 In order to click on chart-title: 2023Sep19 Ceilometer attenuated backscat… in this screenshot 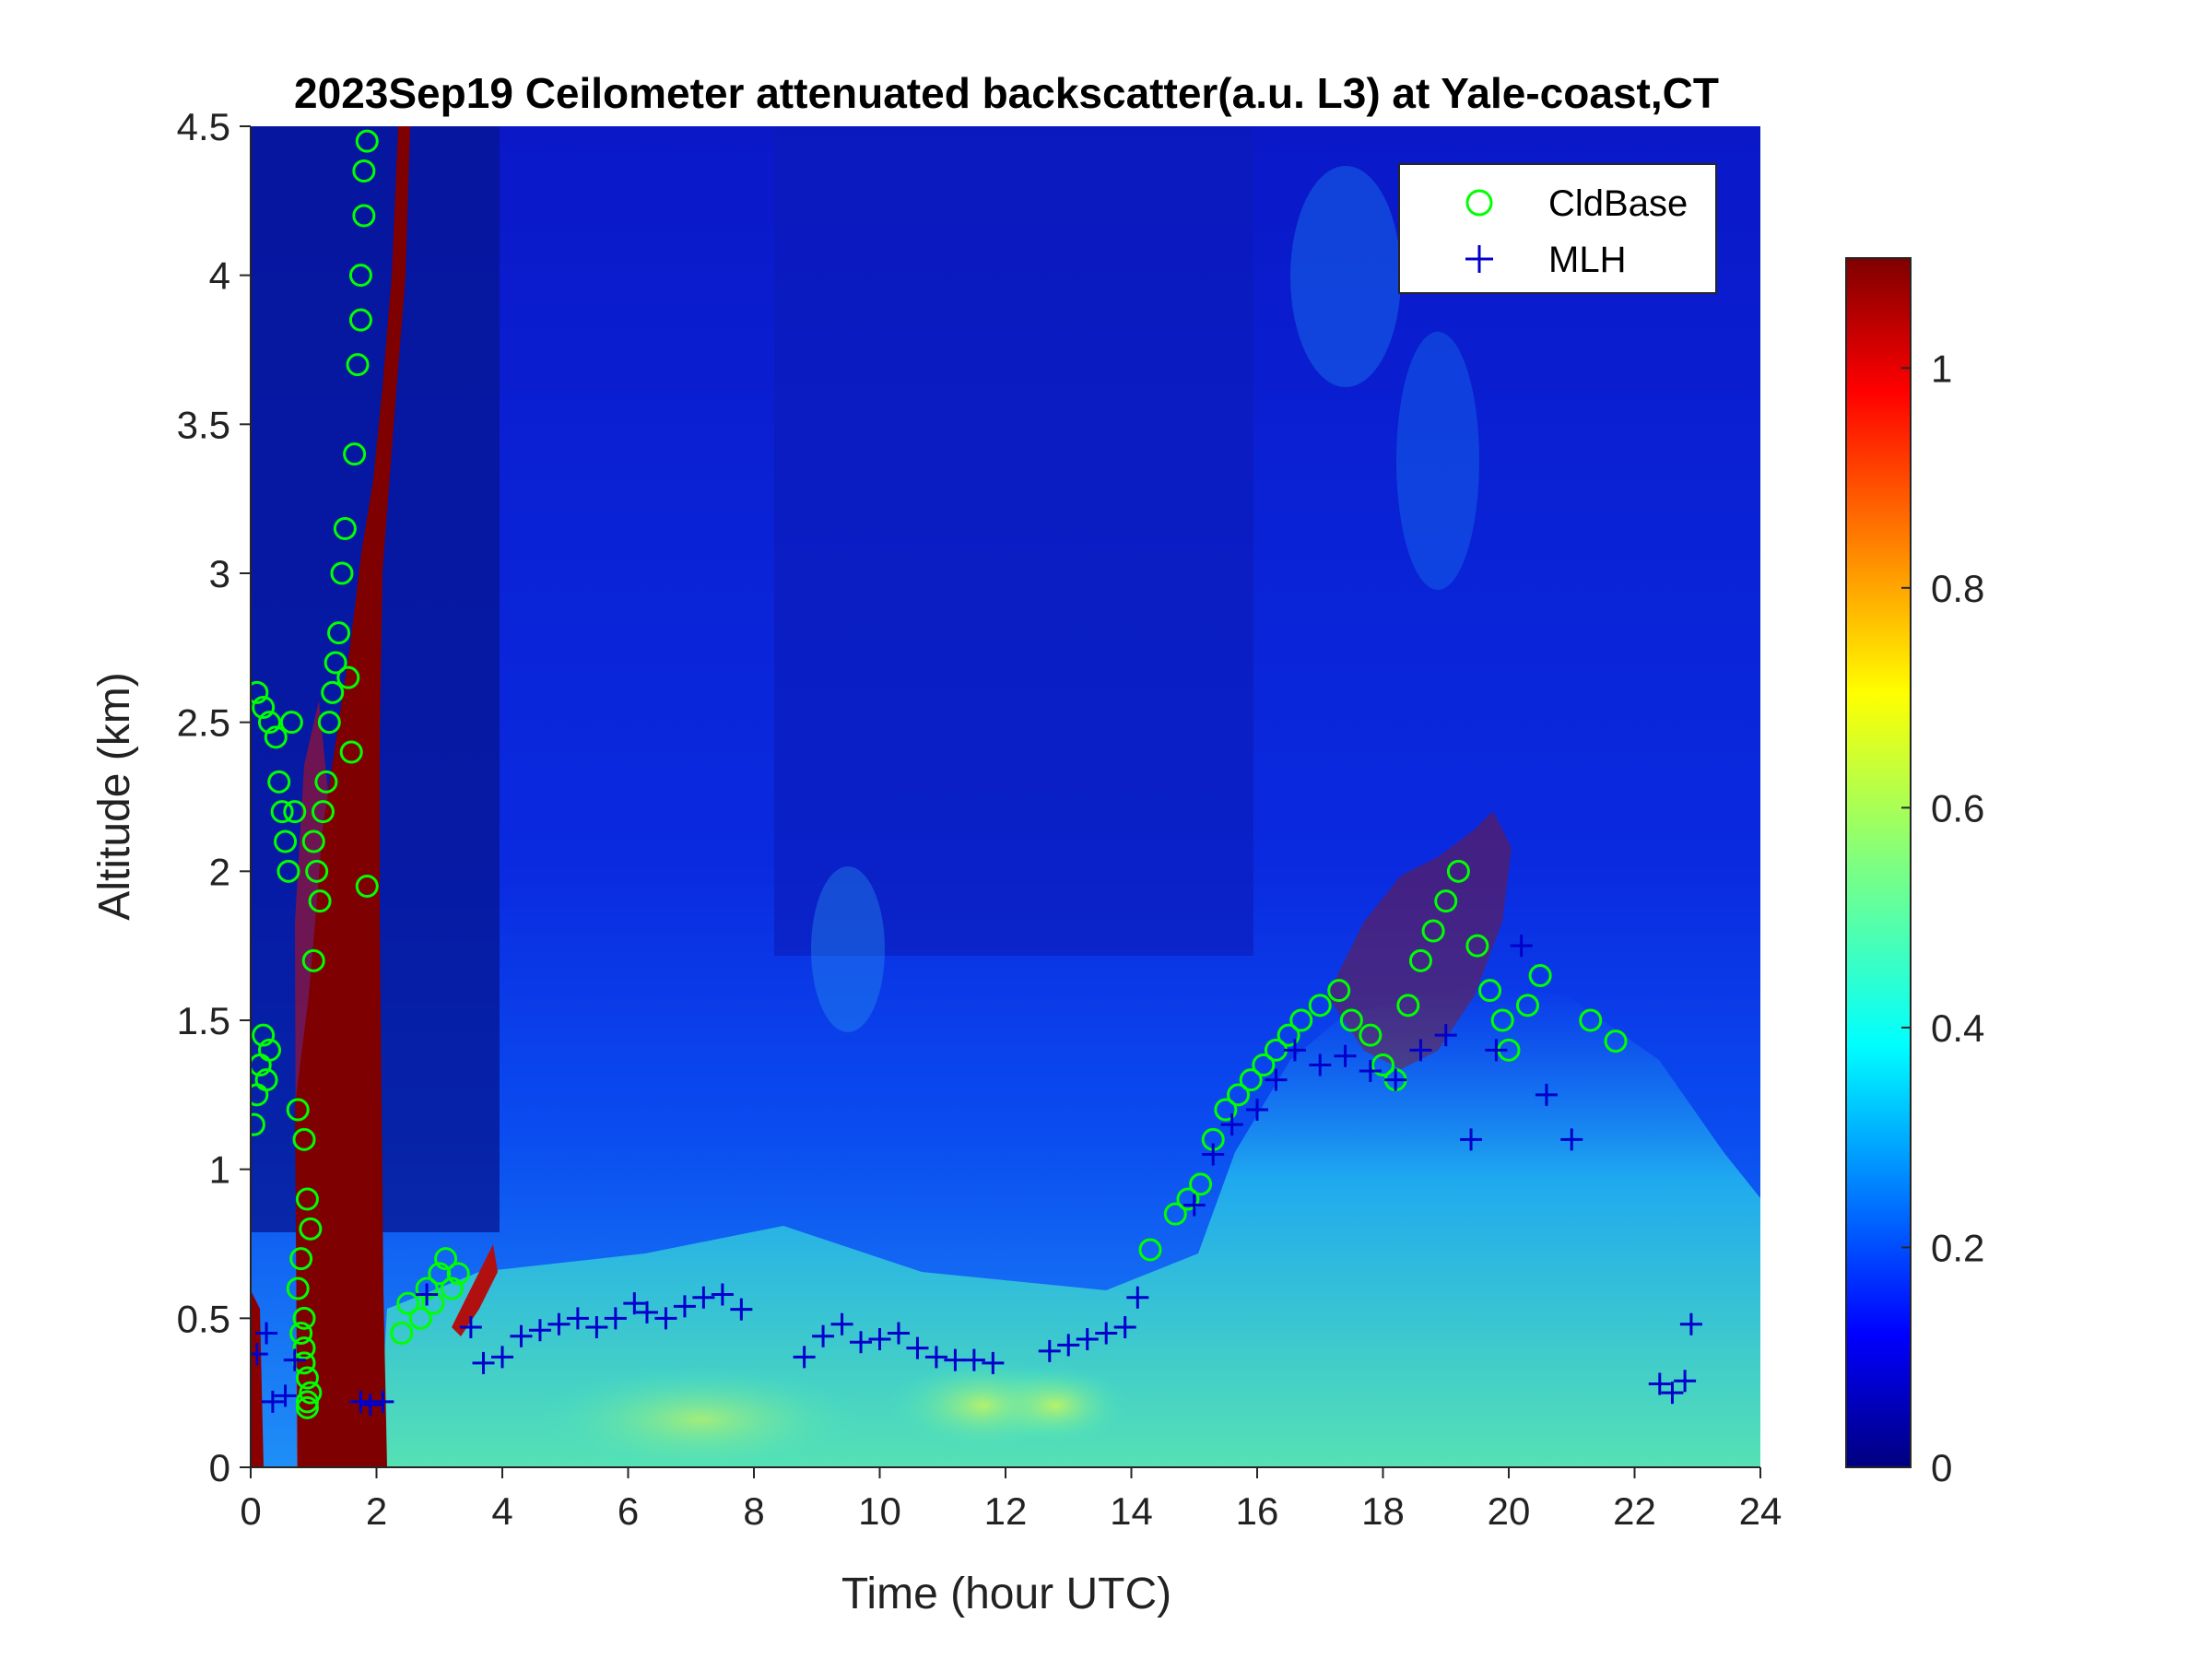, I will do `click(1006, 93)`.